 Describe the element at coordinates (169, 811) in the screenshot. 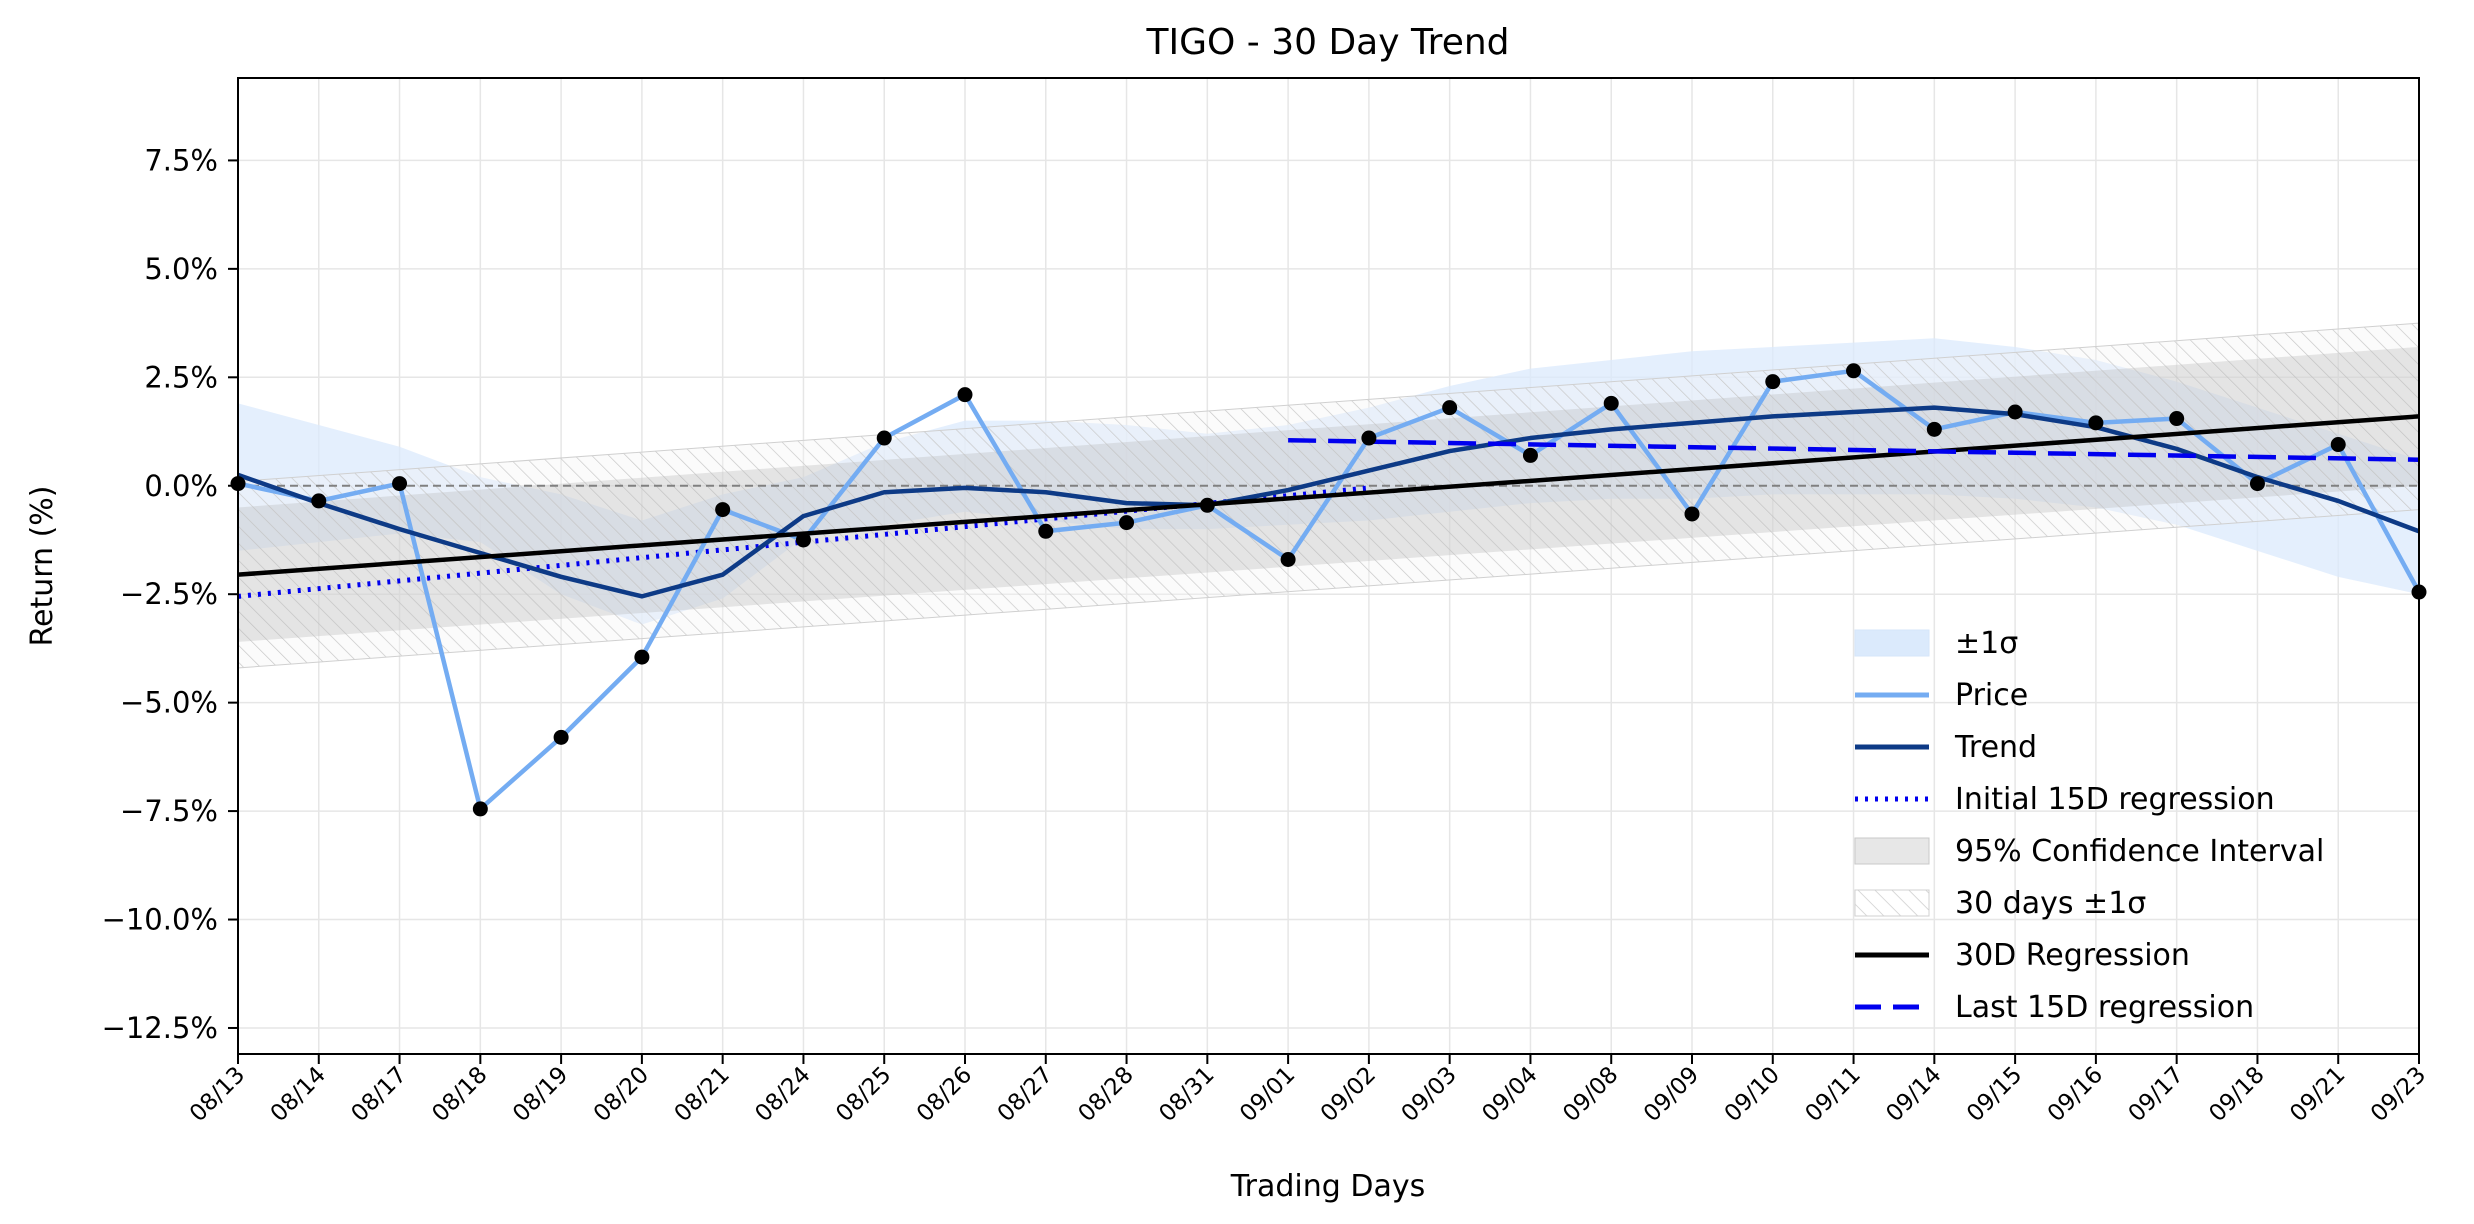

I see `y-tick-label: −7.5%` at that location.